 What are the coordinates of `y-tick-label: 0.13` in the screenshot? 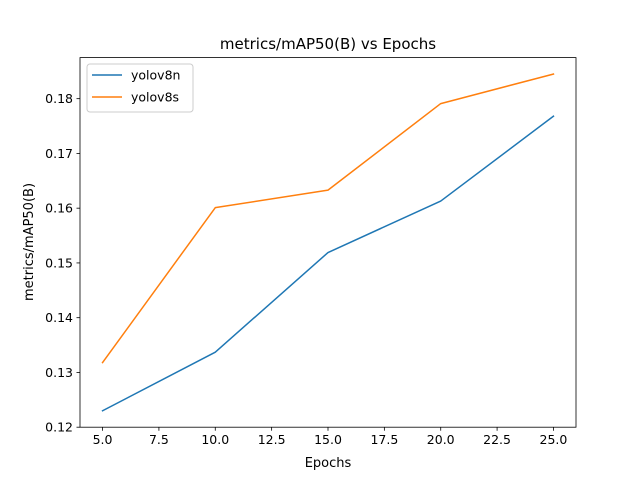 It's located at (59, 372).